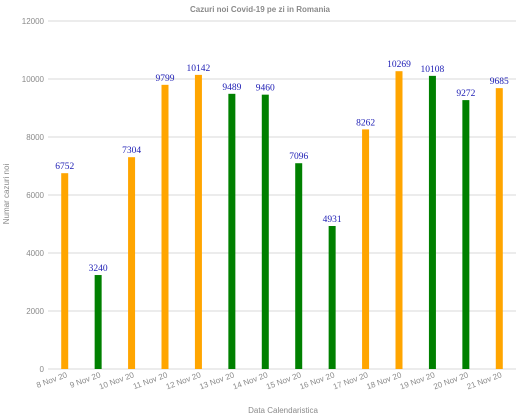  Describe the element at coordinates (217, 380) in the screenshot. I see `x-tick-label: 13 Nov 20` at that location.